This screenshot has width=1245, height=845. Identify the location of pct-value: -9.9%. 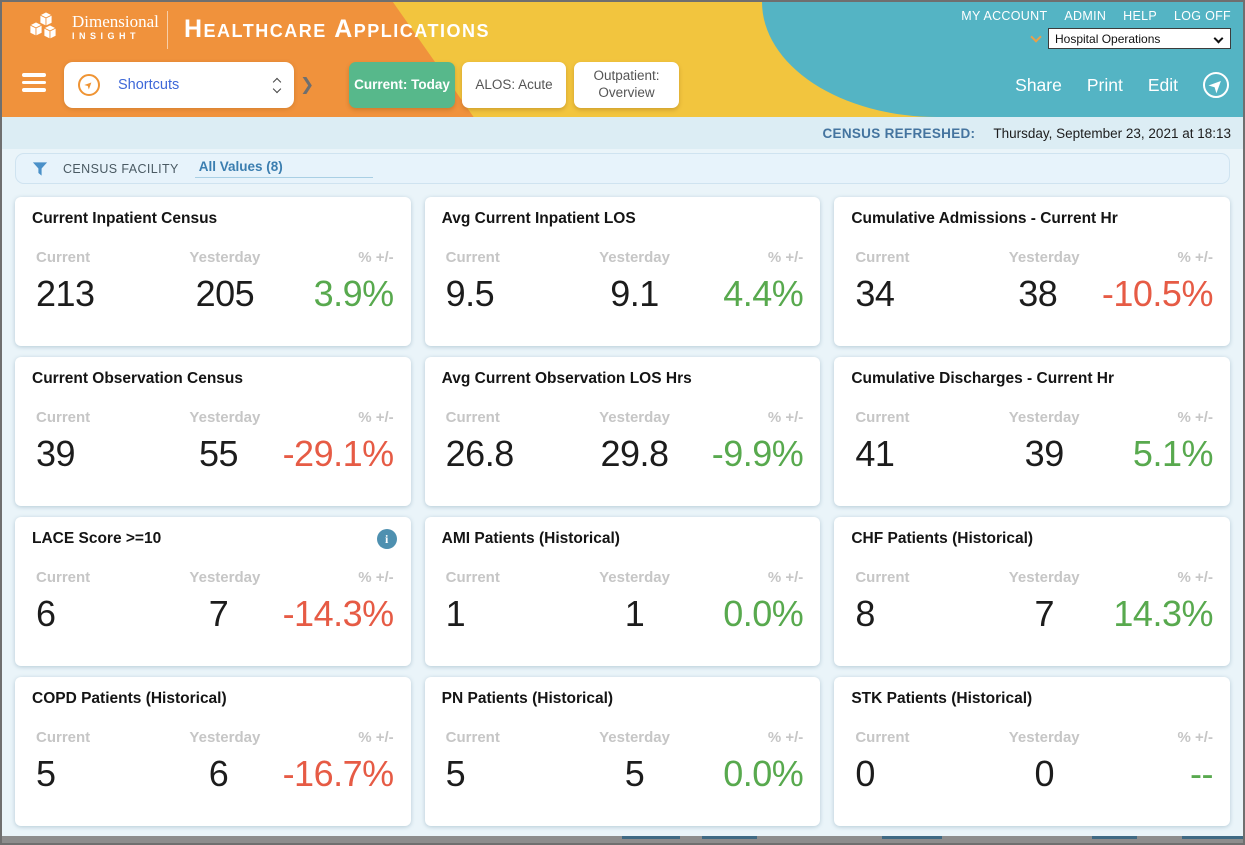
(757, 453).